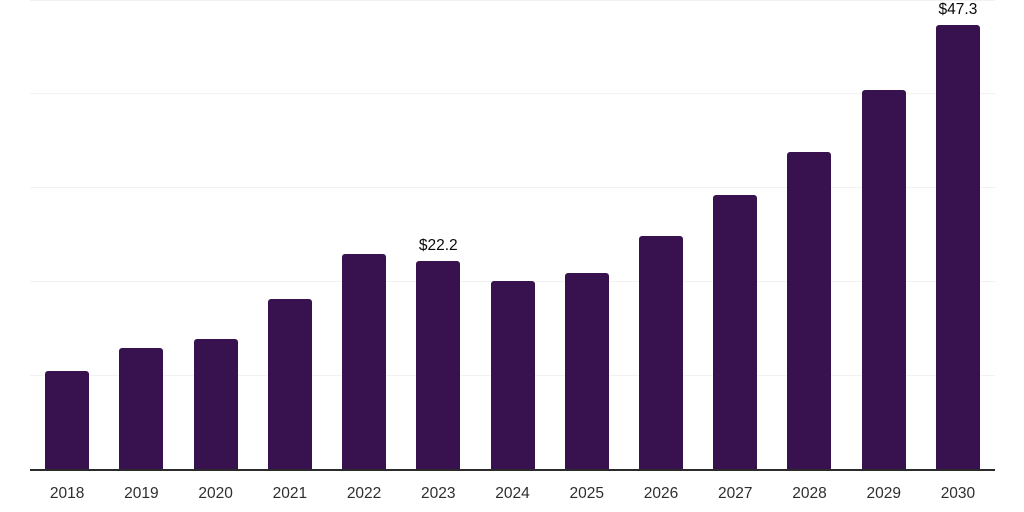 Image resolution: width=1024 pixels, height=512 pixels. Describe the element at coordinates (141, 408) in the screenshot. I see `bar-2019` at that location.